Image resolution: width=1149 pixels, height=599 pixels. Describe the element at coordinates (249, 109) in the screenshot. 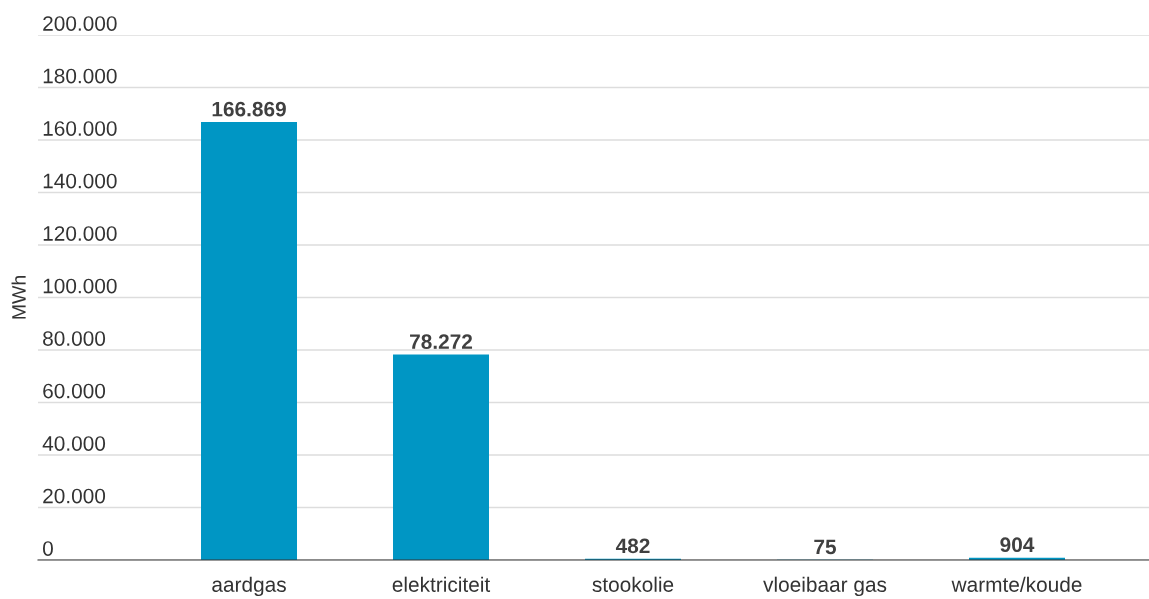

I see `data-label: 166.869` at that location.